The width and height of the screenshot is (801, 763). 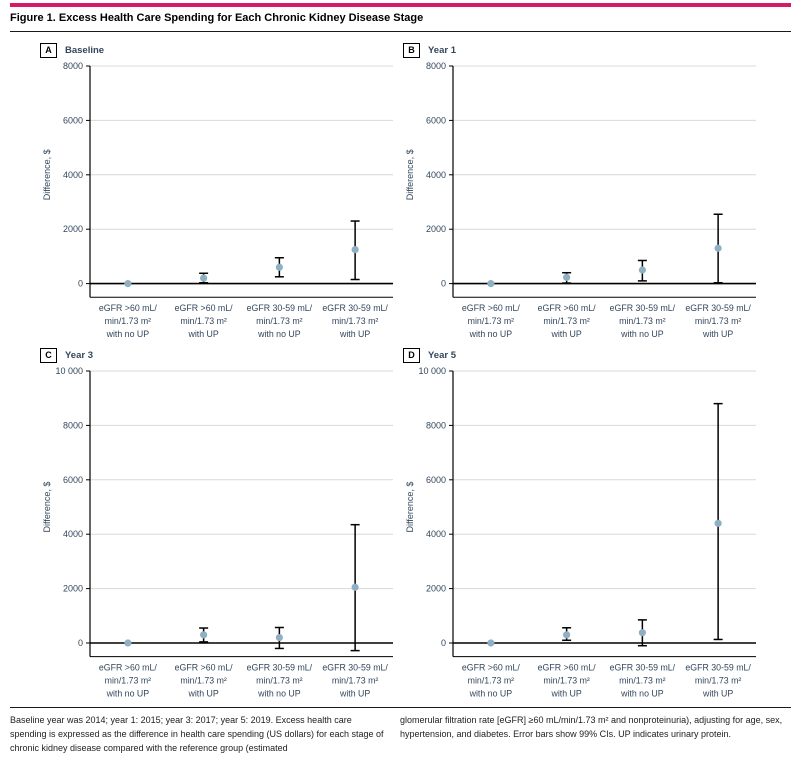 I want to click on panel-title: Year 5, so click(x=442, y=355).